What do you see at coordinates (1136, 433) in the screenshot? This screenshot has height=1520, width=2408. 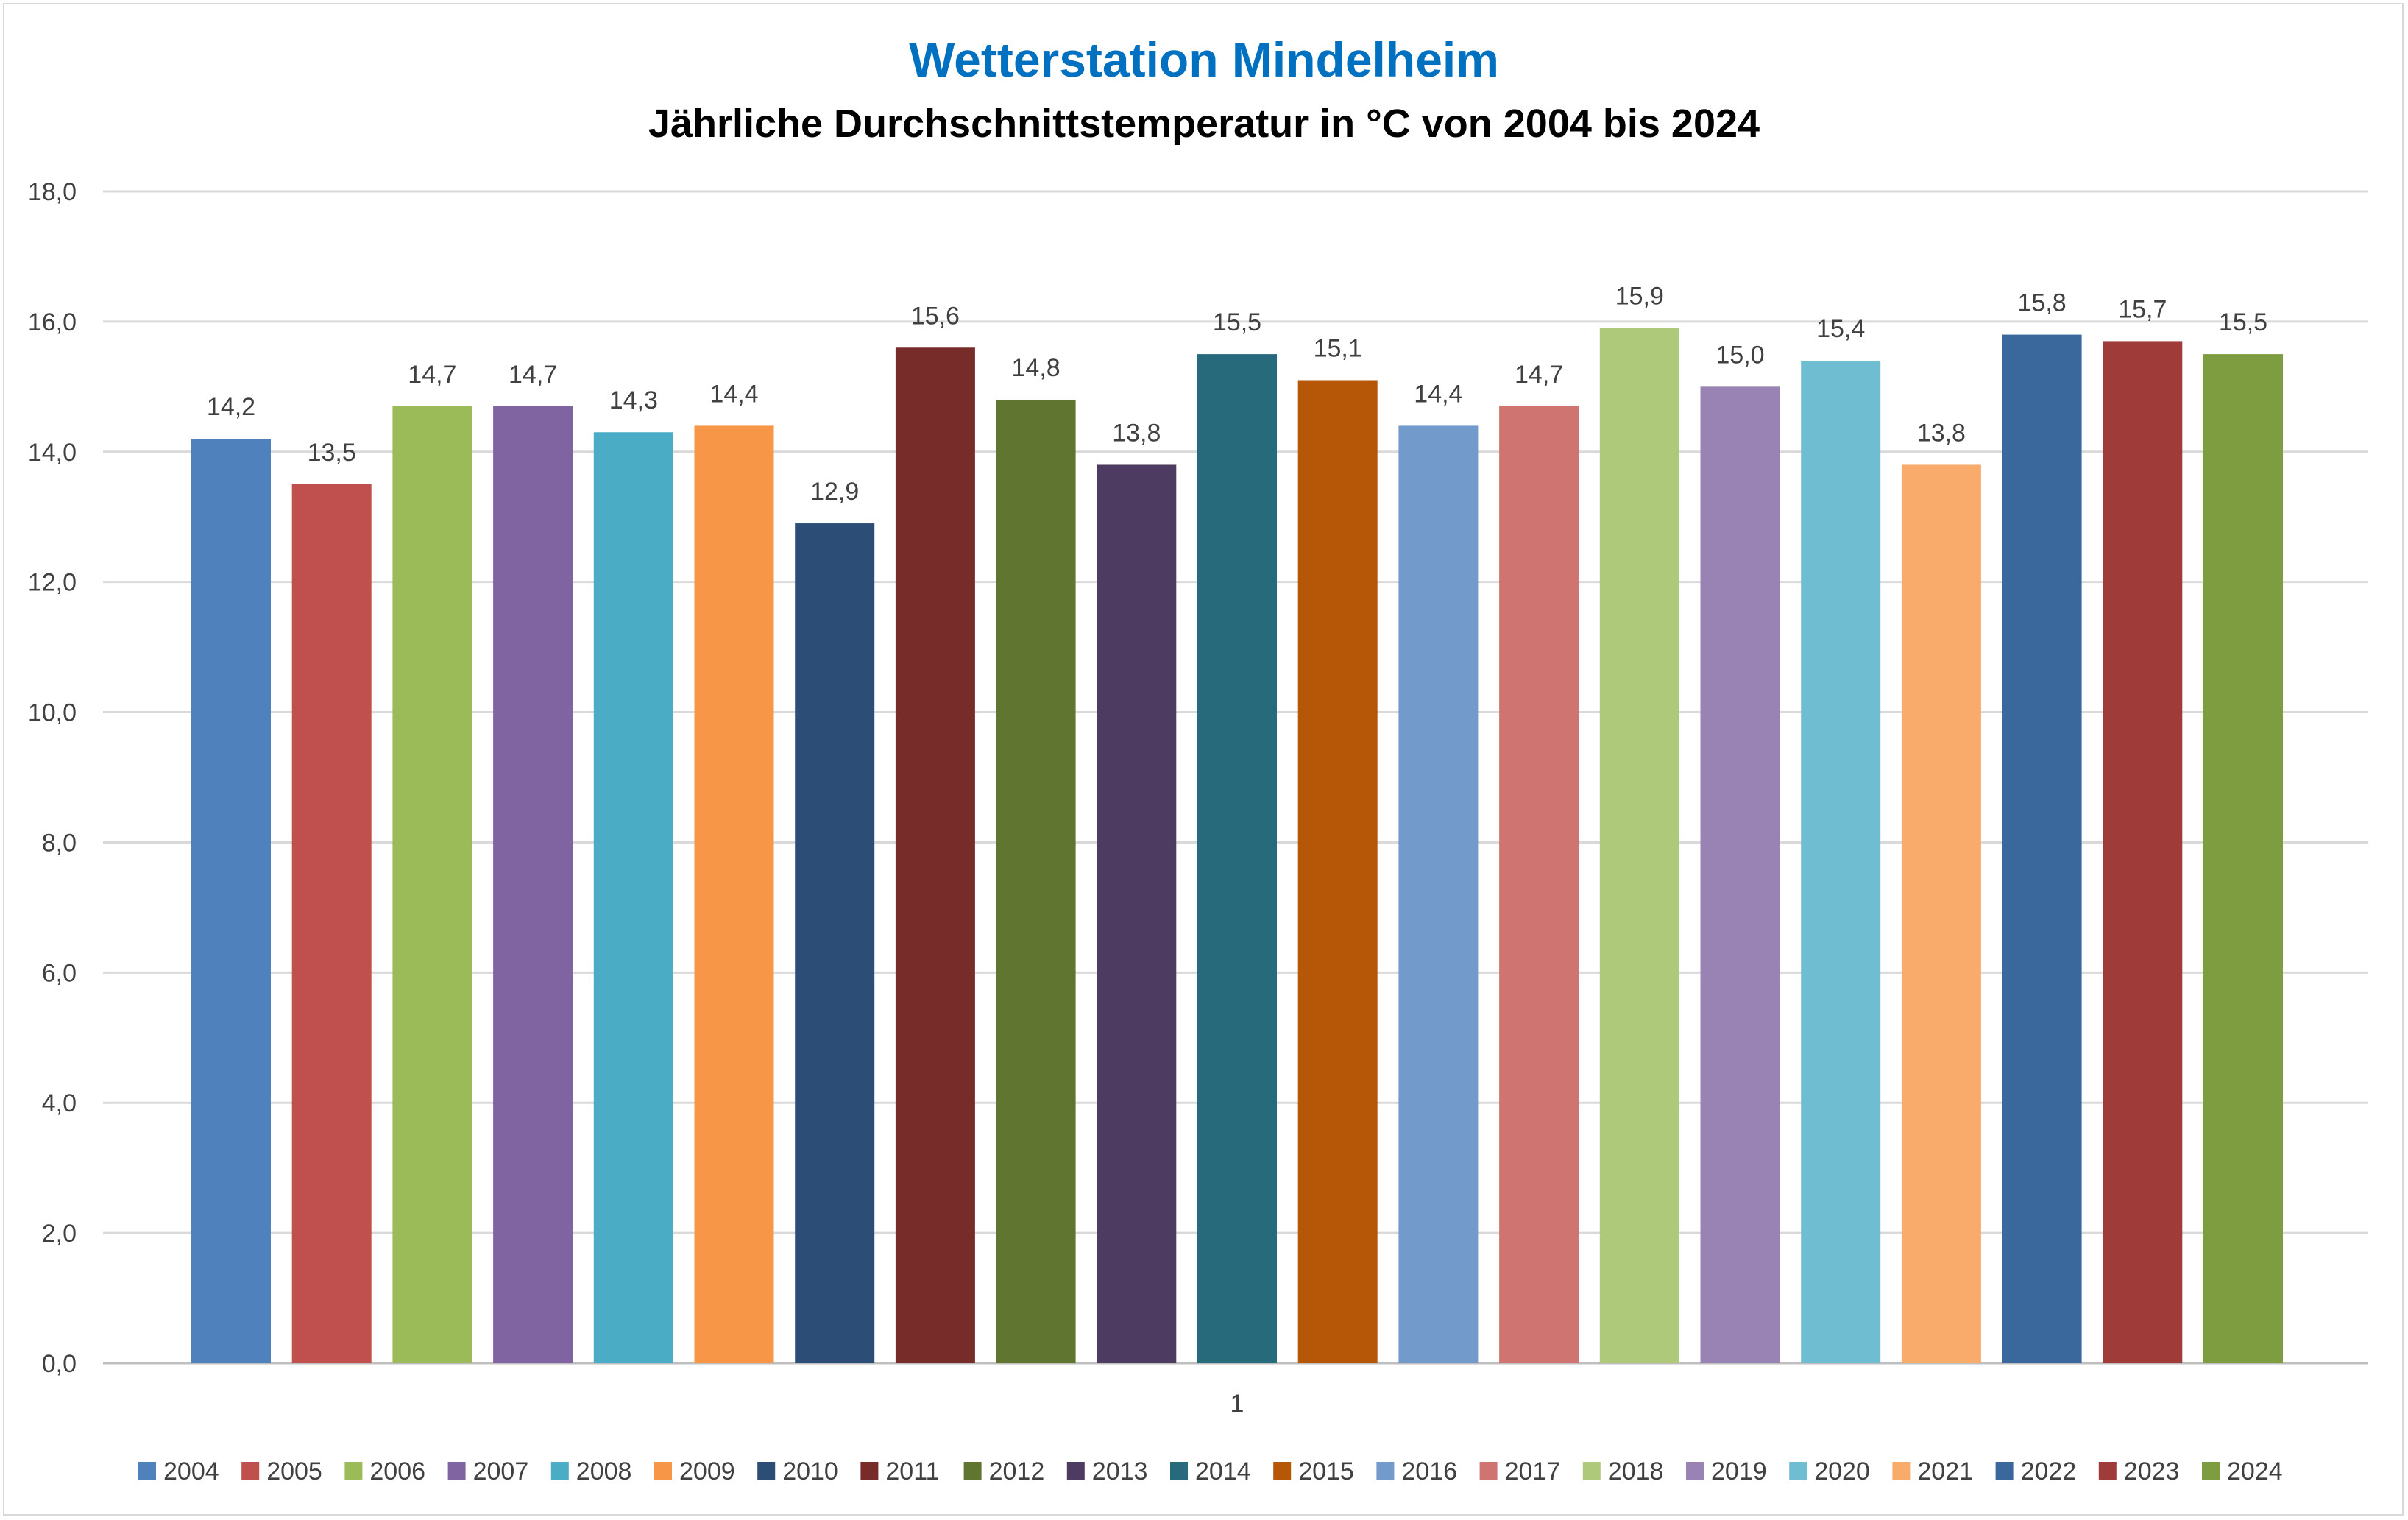 I see `data-label-2013: 13,8` at bounding box center [1136, 433].